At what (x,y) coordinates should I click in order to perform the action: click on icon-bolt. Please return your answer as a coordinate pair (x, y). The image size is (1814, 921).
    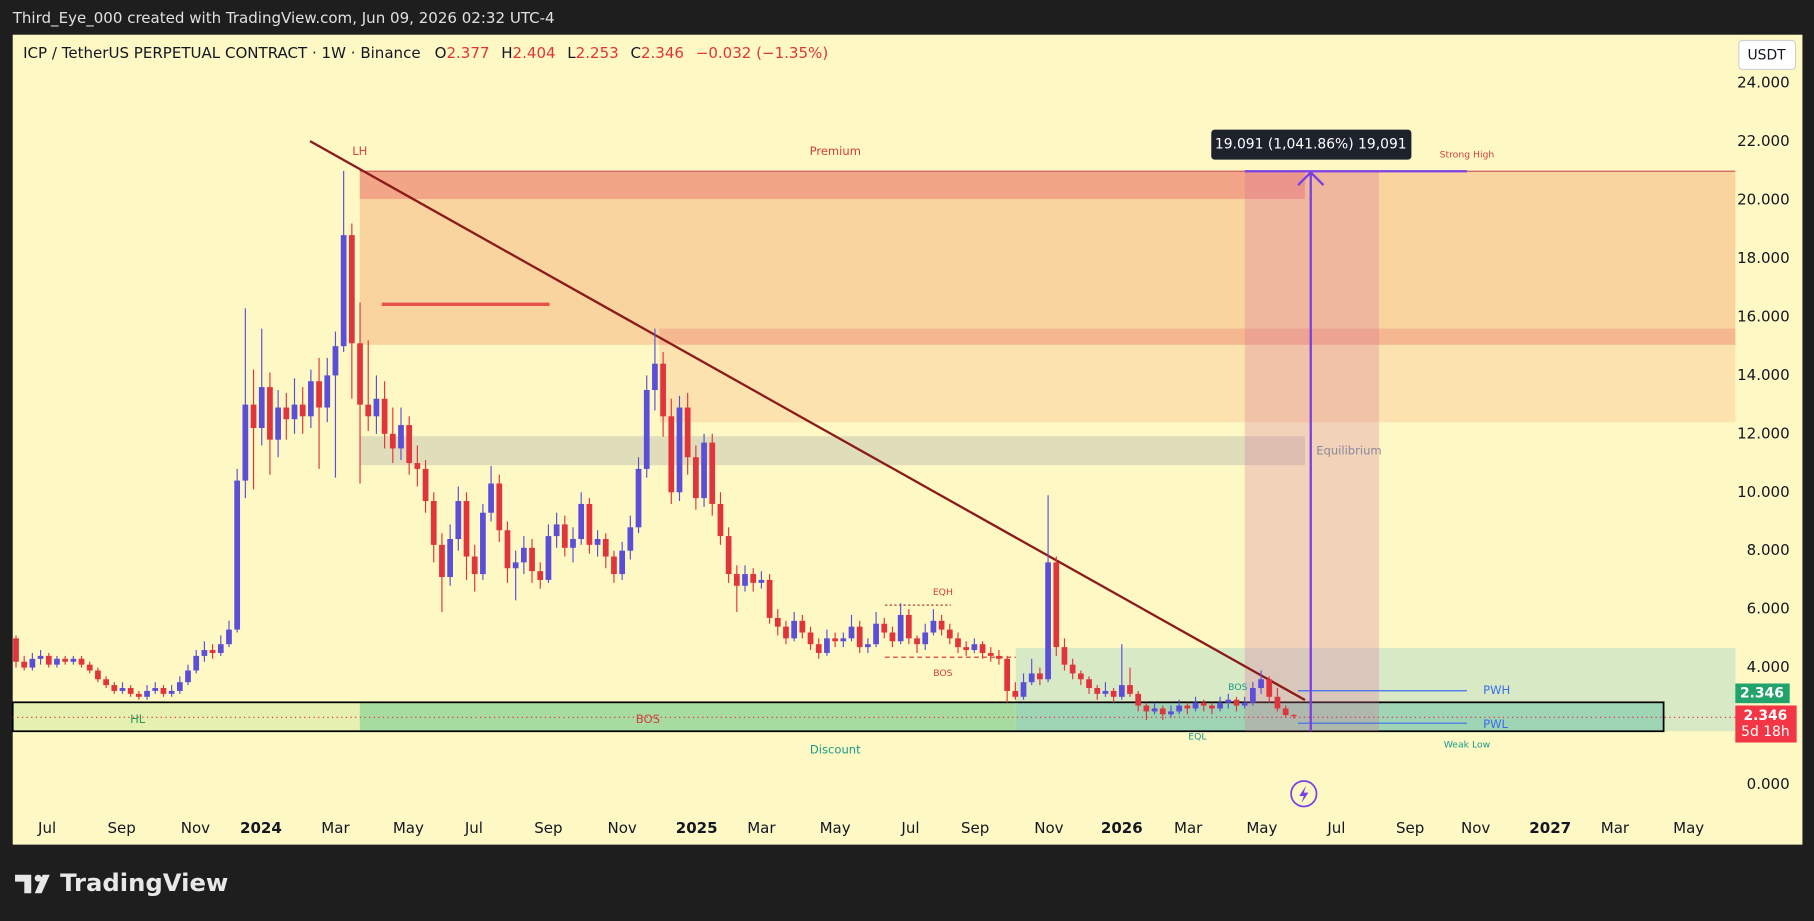
    Looking at the image, I should click on (1304, 794).